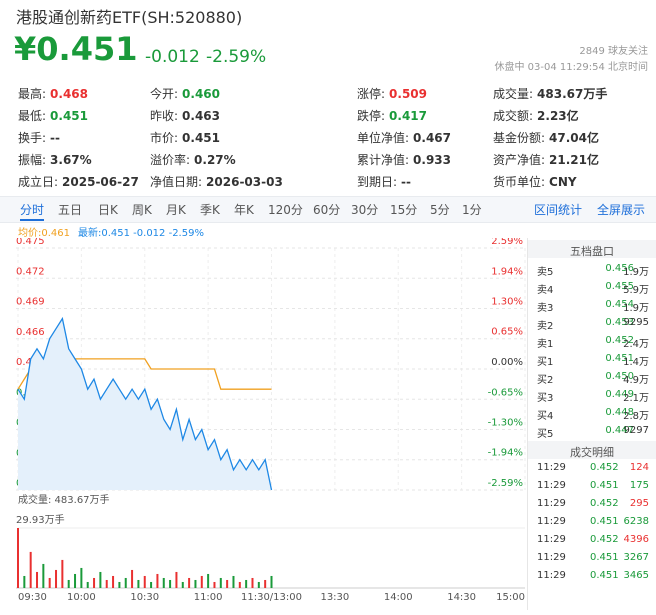 Image resolution: width=656 pixels, height=615 pixels. I want to click on book-volume: 1.9万, so click(636, 308).